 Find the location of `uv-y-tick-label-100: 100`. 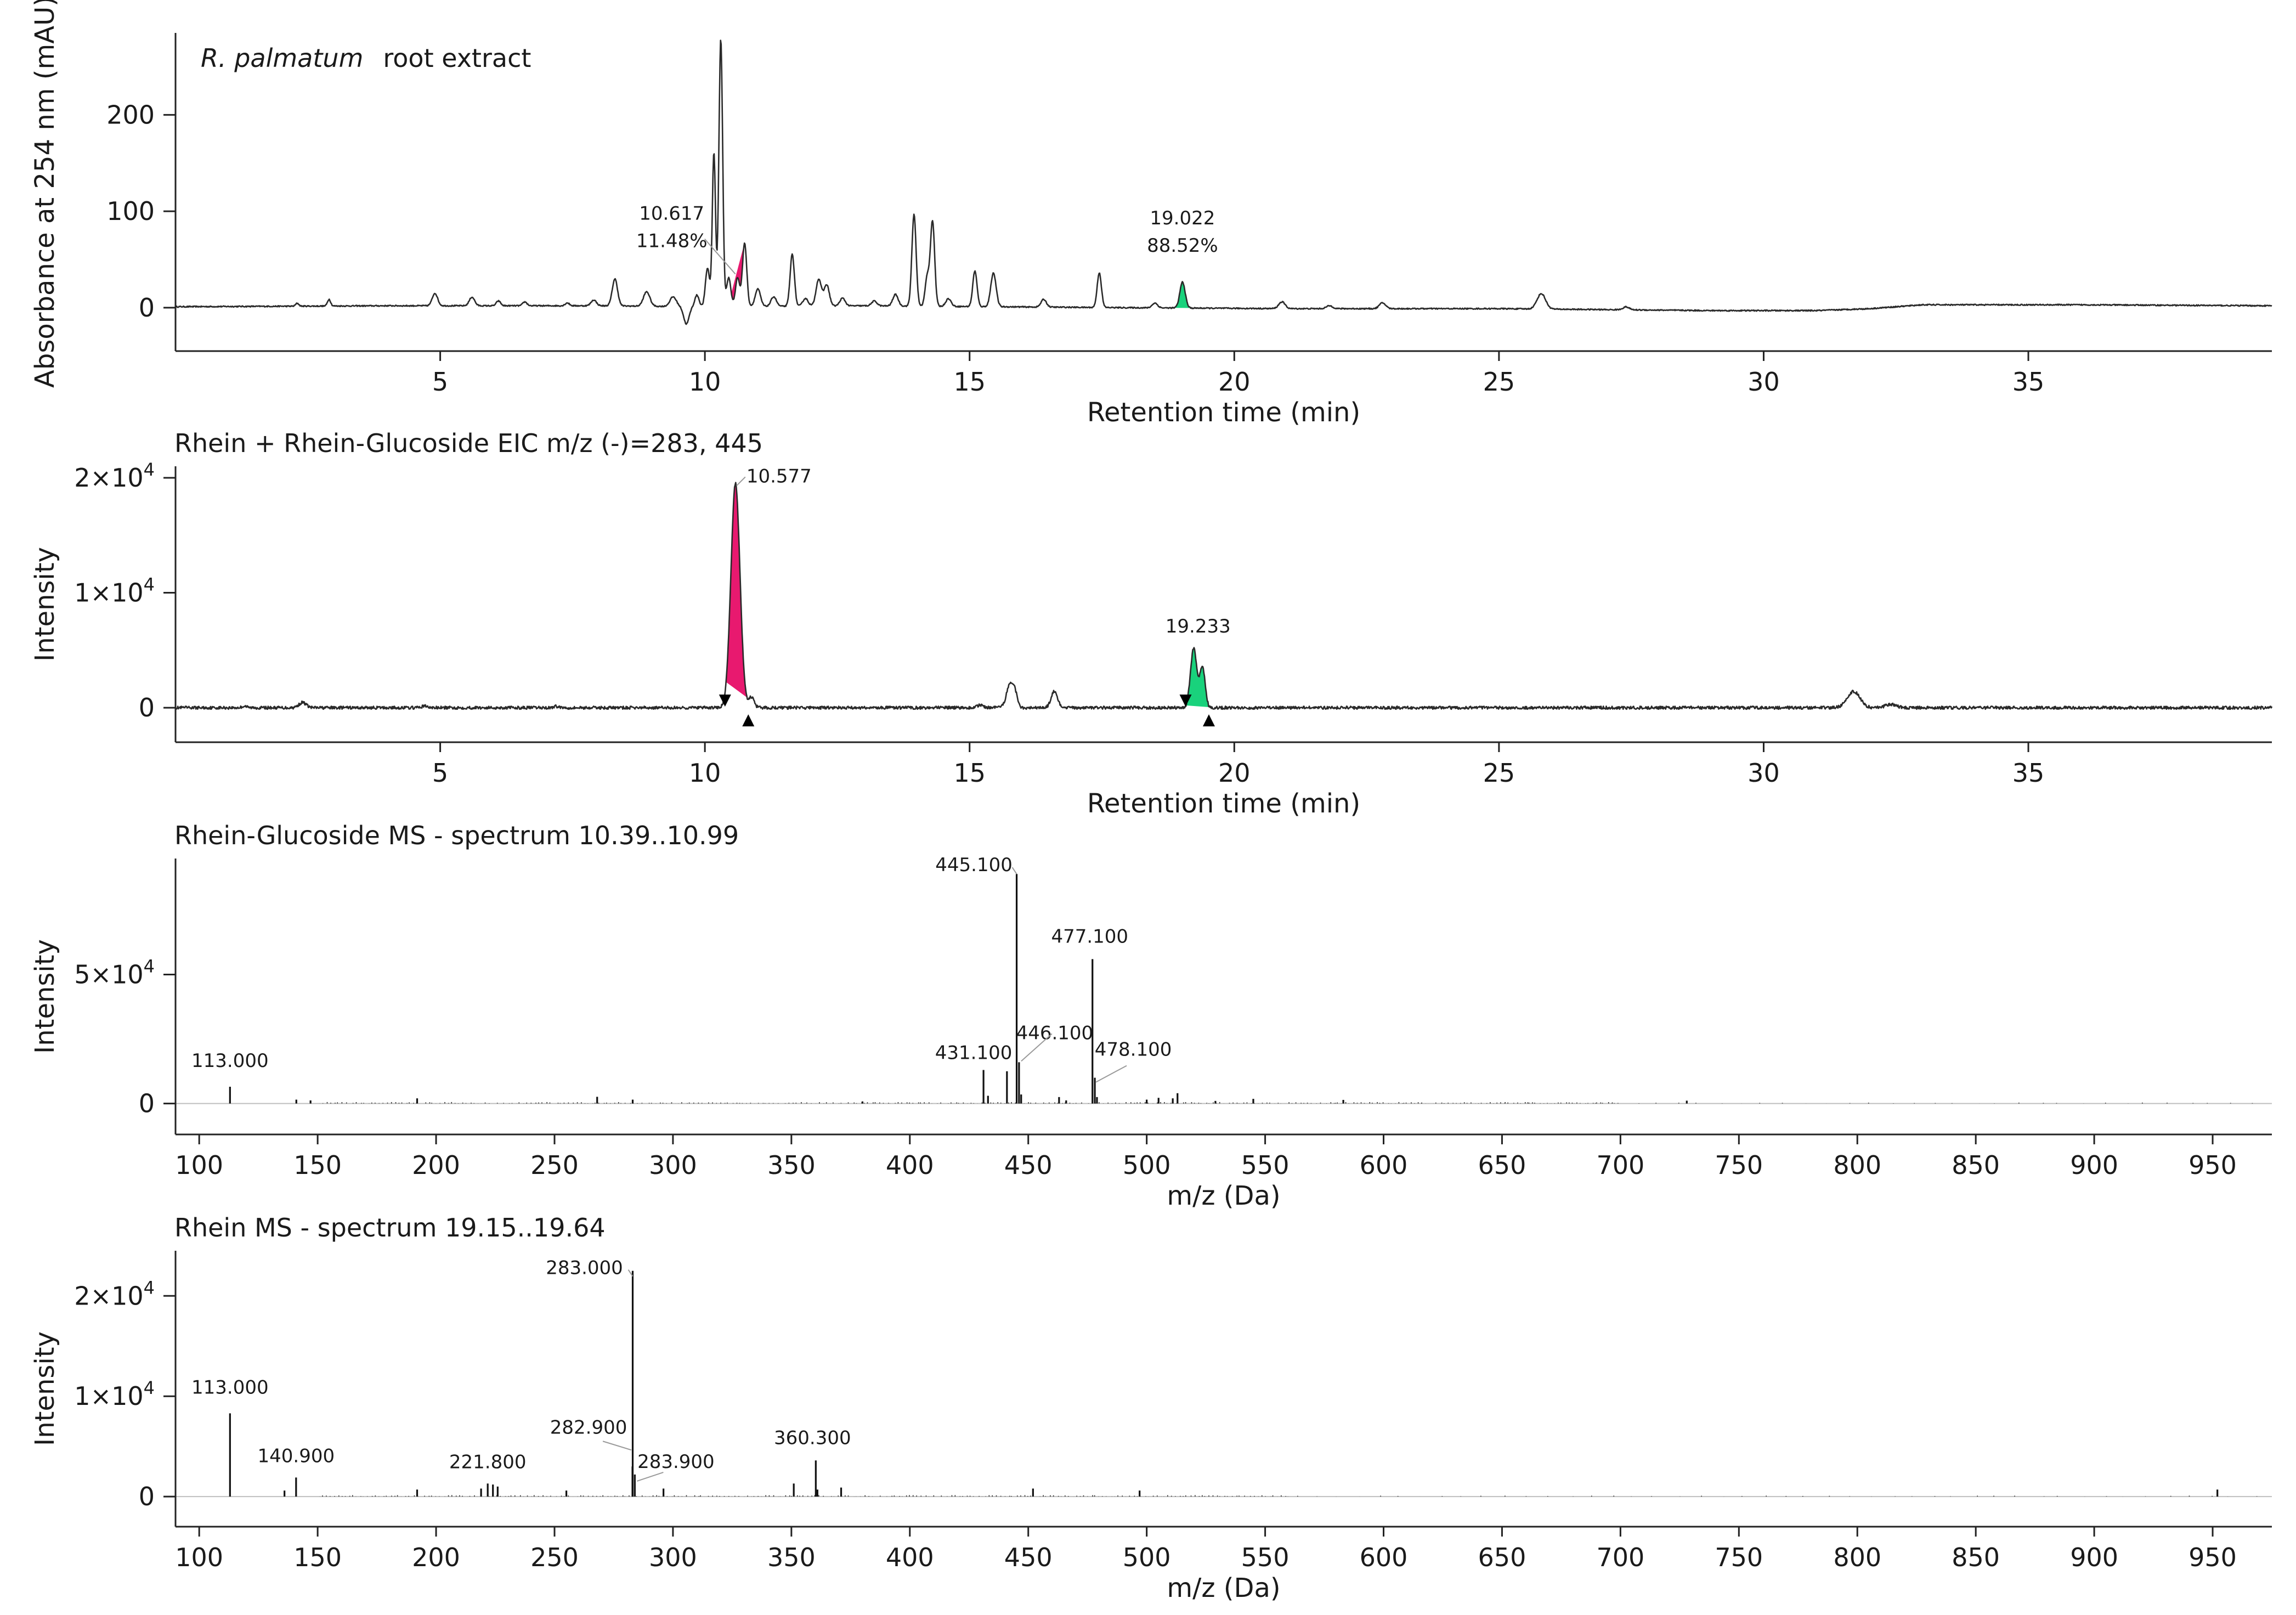

uv-y-tick-label-100: 100 is located at coordinates (130, 211).